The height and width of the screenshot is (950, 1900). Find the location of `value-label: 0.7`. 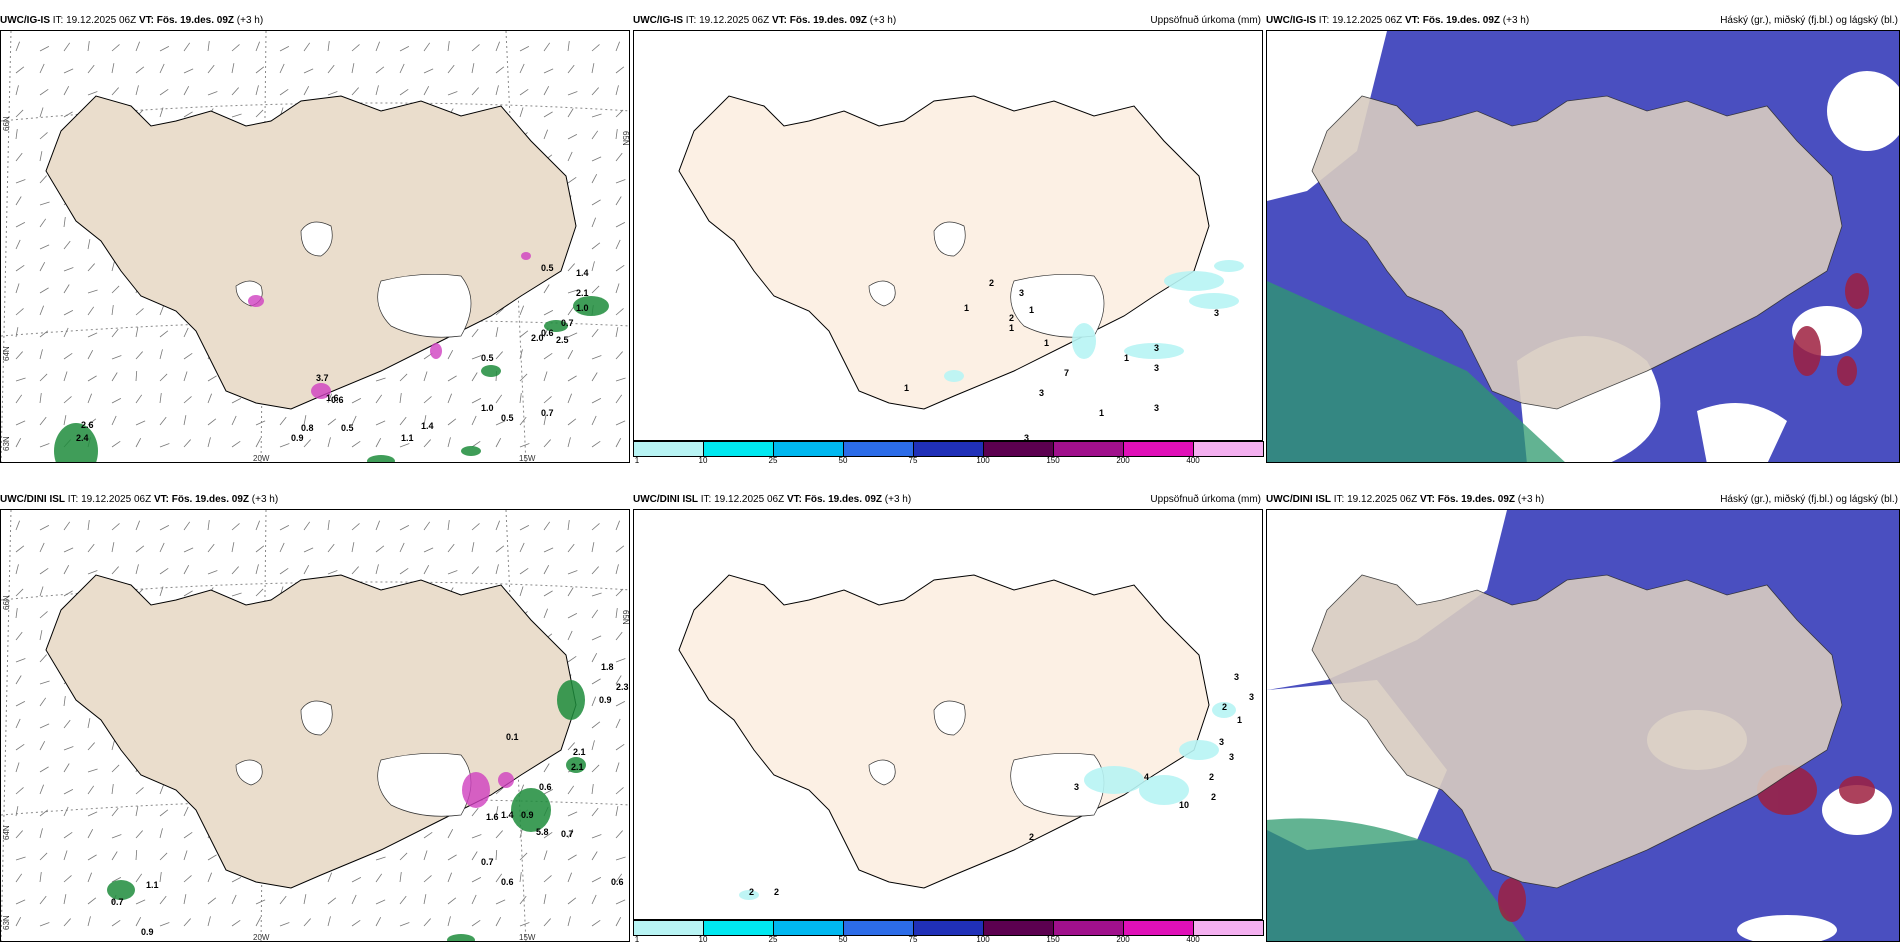

value-label: 0.7 is located at coordinates (567, 323).